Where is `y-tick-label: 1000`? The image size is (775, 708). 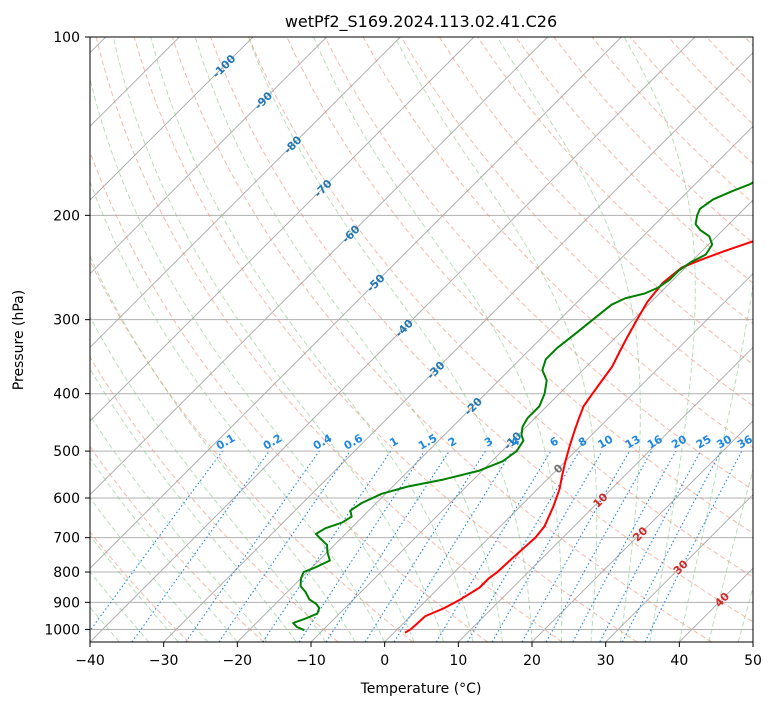
y-tick-label: 1000 is located at coordinates (62, 630).